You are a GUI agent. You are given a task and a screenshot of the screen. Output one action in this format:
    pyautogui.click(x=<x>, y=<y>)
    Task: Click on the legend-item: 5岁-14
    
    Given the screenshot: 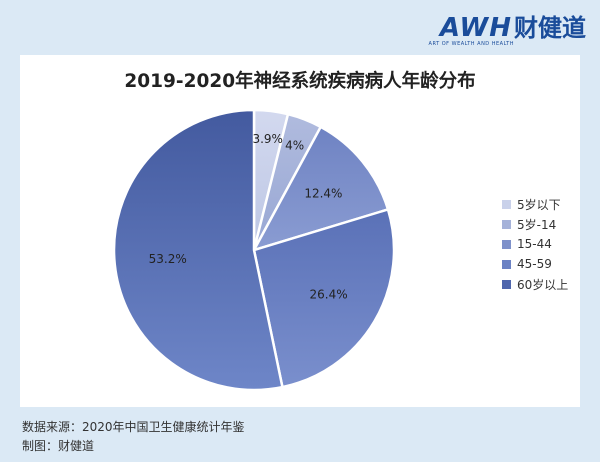 What is the action you would take?
    pyautogui.click(x=535, y=224)
    